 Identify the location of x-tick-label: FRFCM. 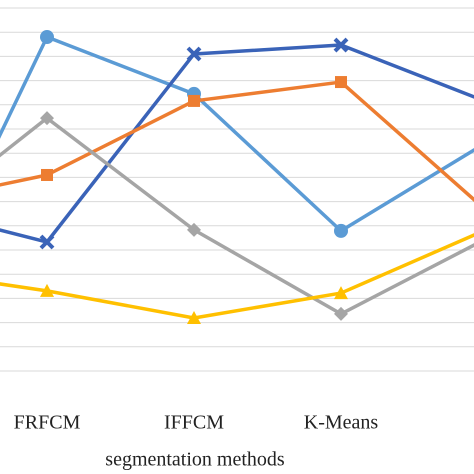
(47, 423).